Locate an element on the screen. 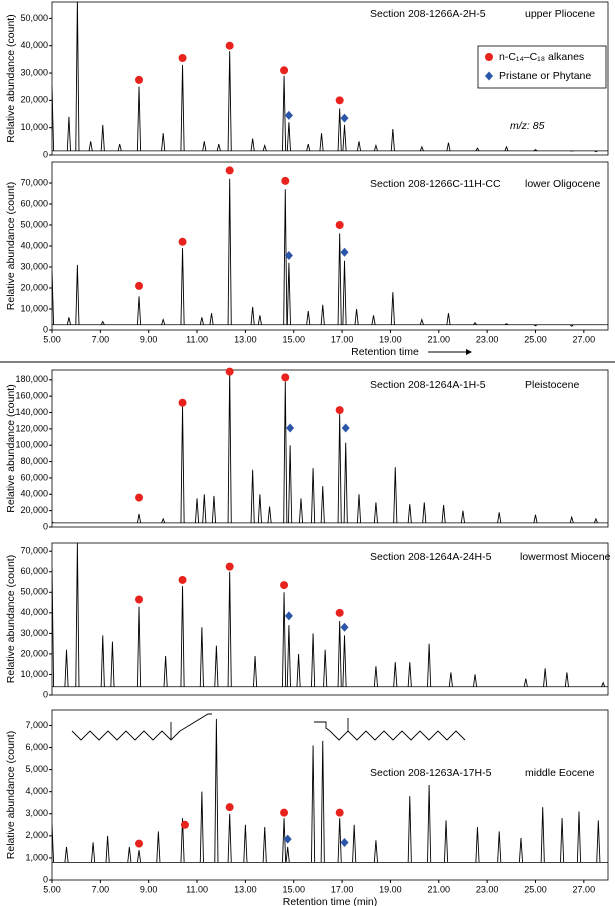  pointer is located at coordinates (322, 726).